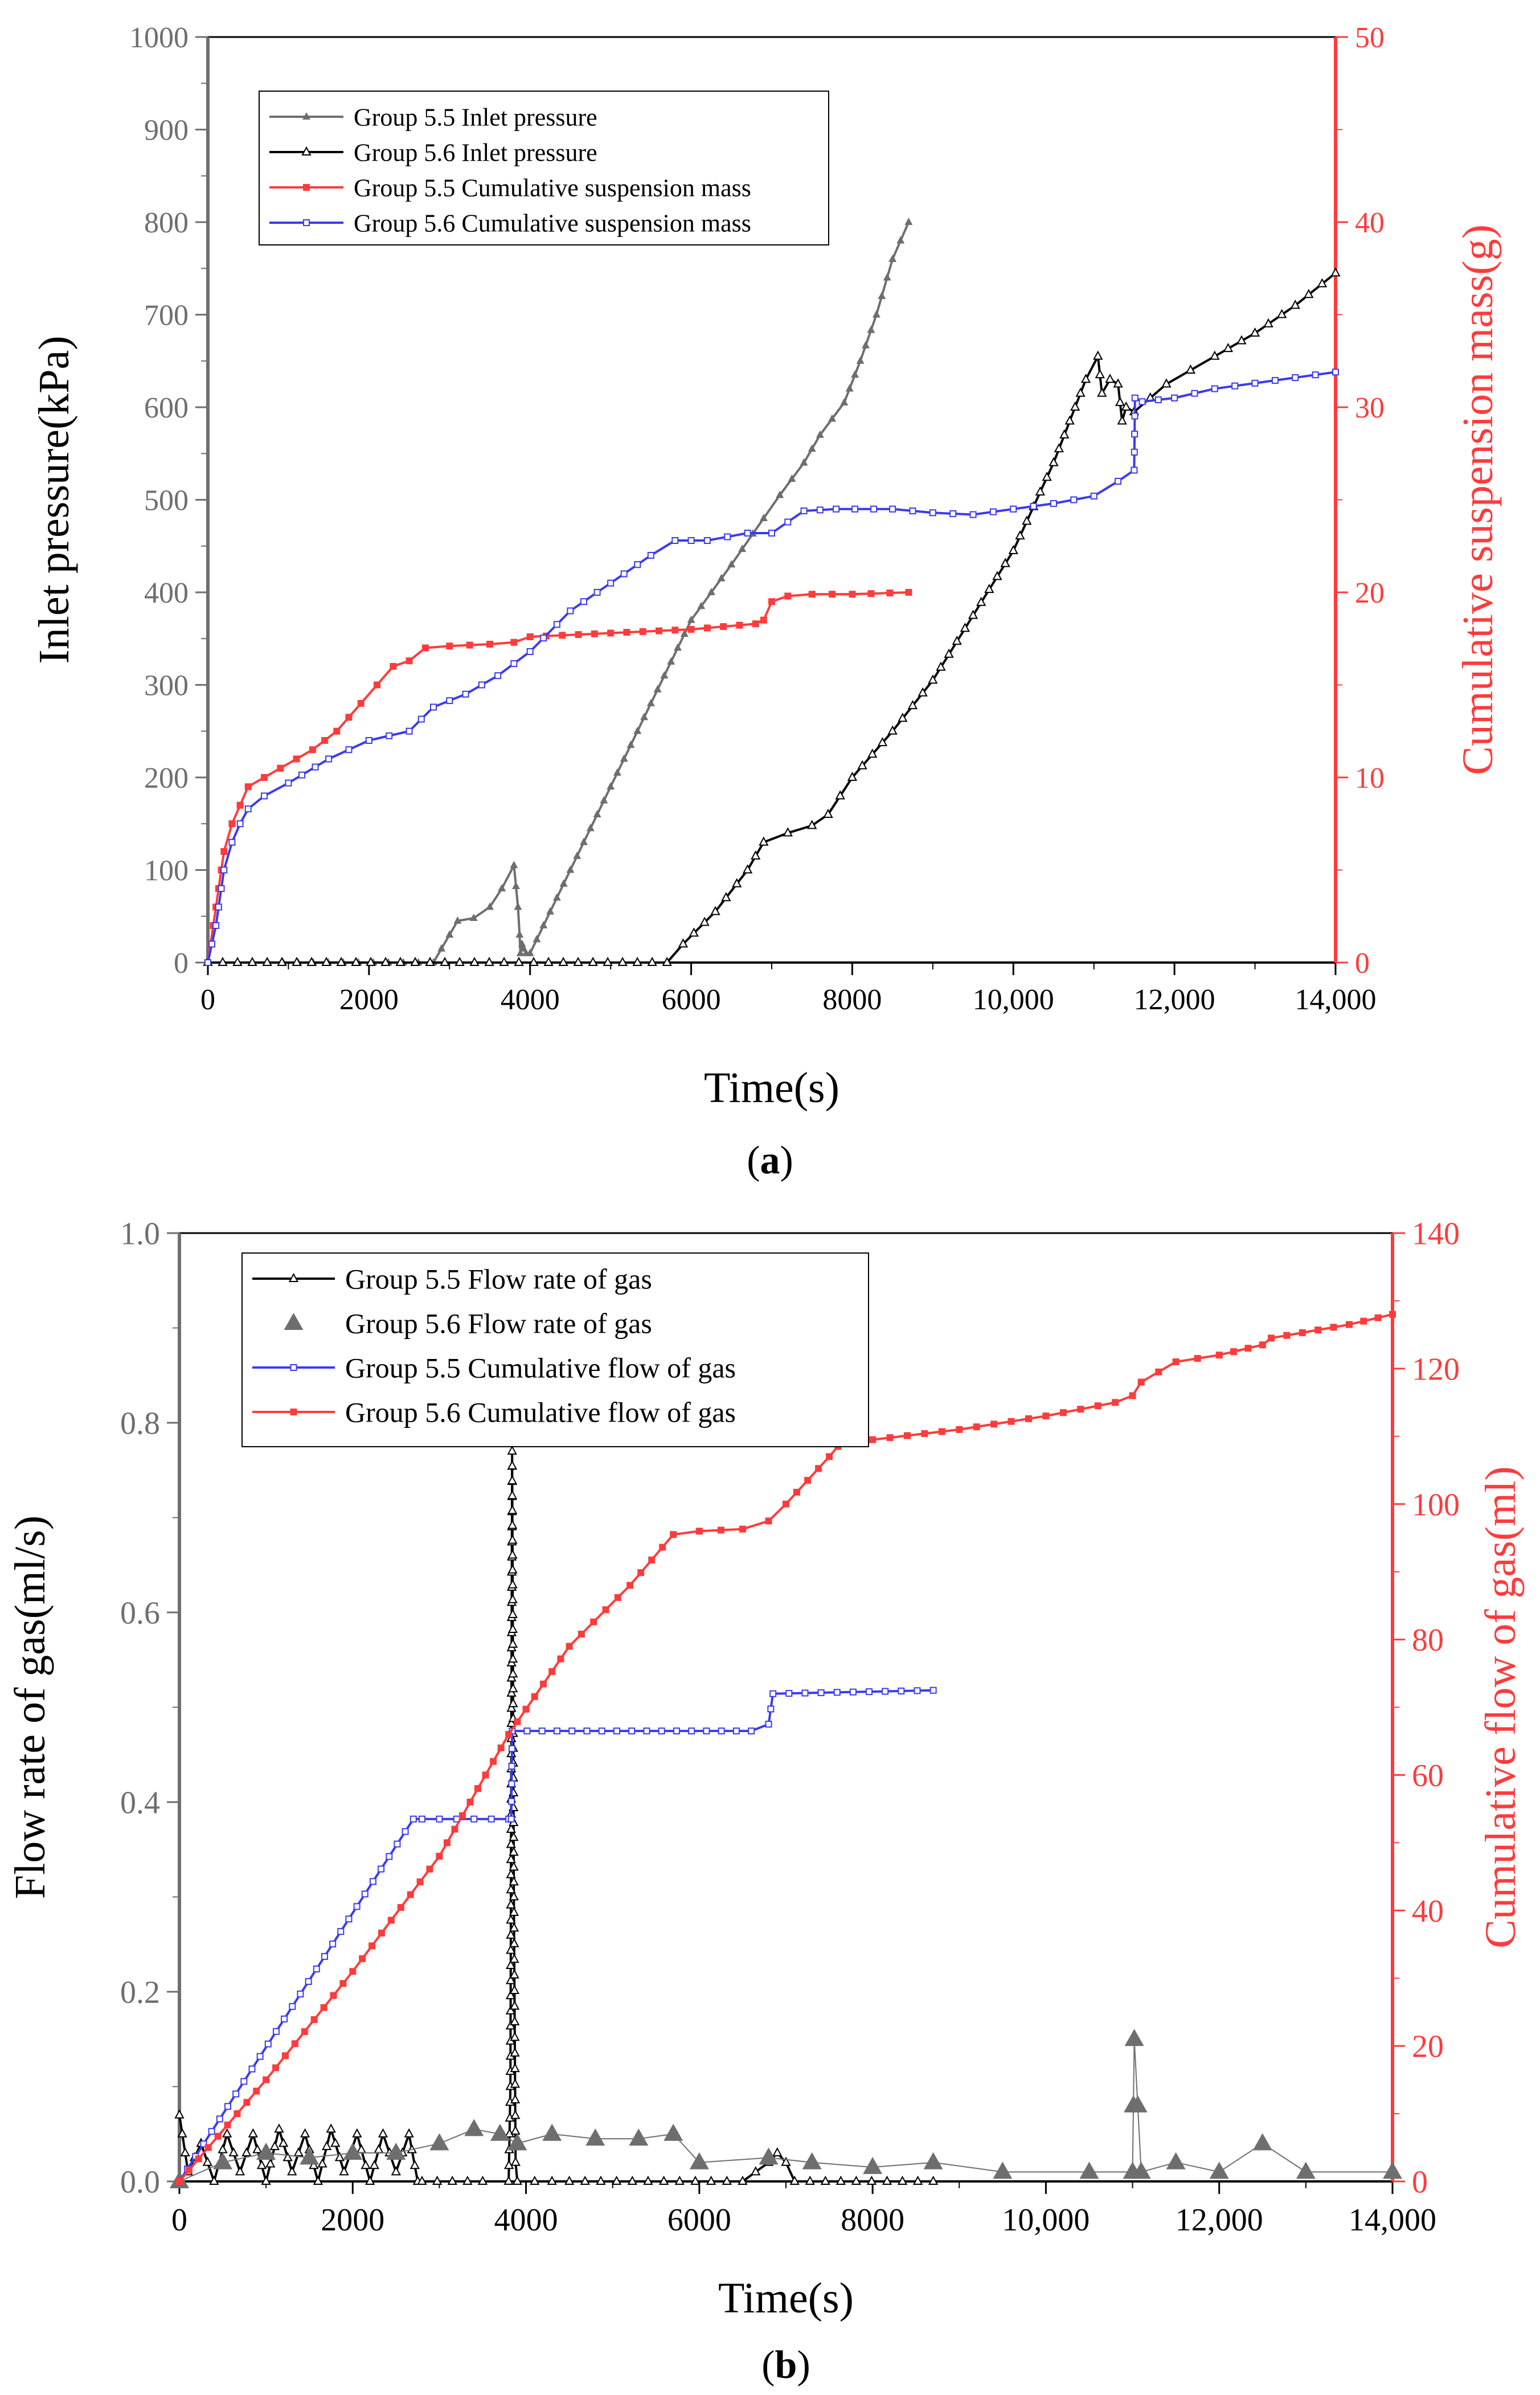 This screenshot has width=1540, height=2395. I want to click on x-tick-label: 10,000, so click(1046, 2220).